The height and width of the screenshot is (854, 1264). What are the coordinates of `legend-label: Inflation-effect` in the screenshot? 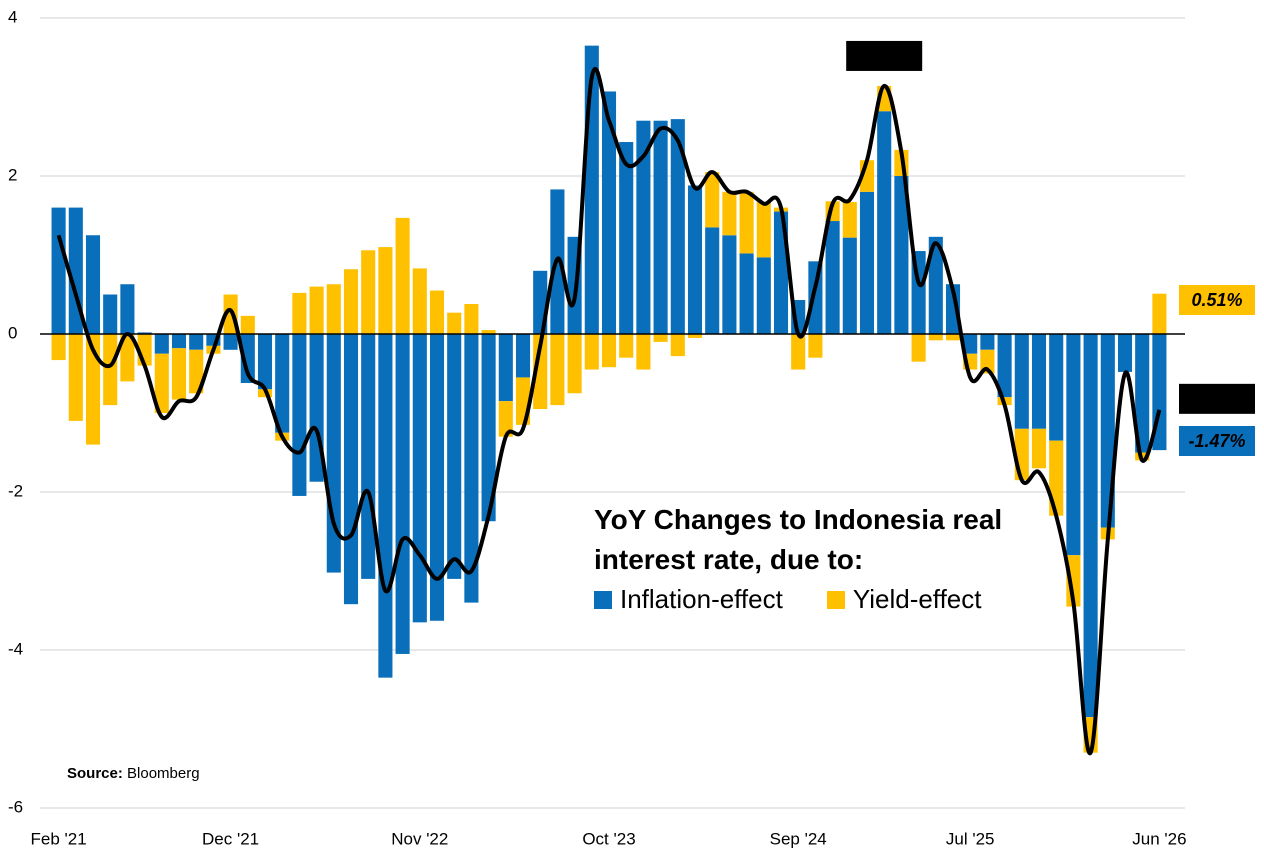 It's located at (701, 599).